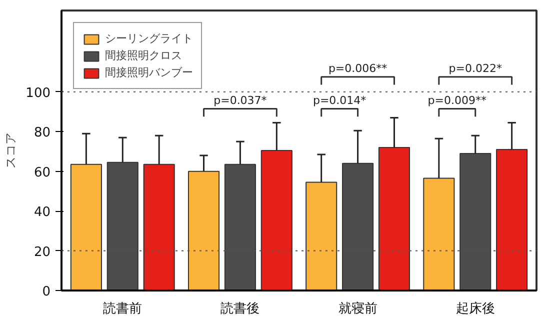 The width and height of the screenshot is (550, 330). I want to click on x-tick-label: 読書後, so click(240, 309).